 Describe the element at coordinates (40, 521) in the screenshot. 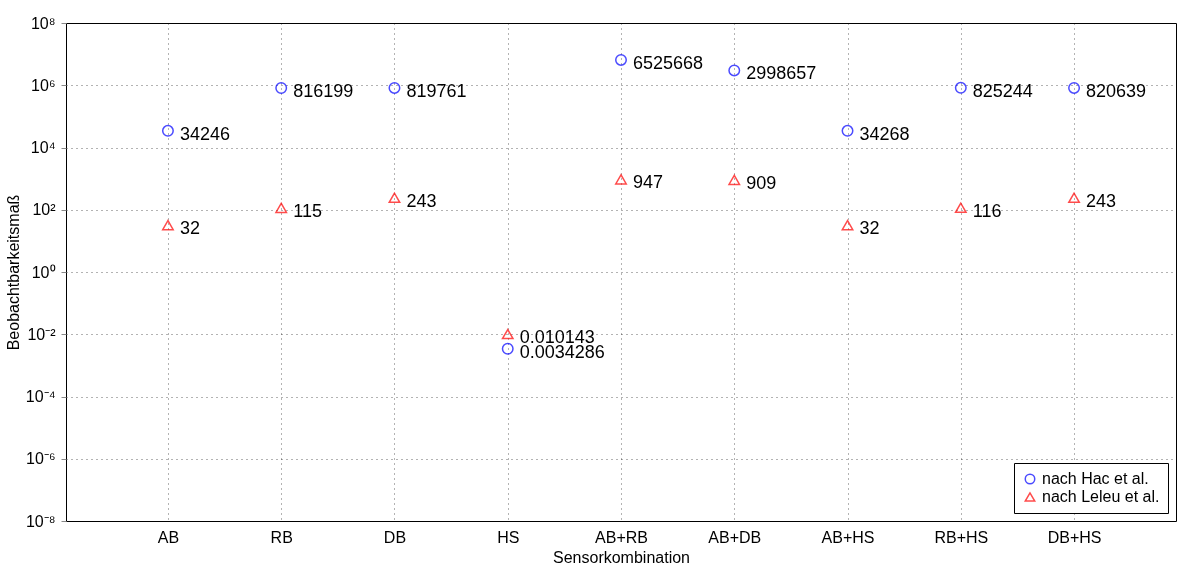

I see `y-tick-label: 10⁻⁸` at that location.